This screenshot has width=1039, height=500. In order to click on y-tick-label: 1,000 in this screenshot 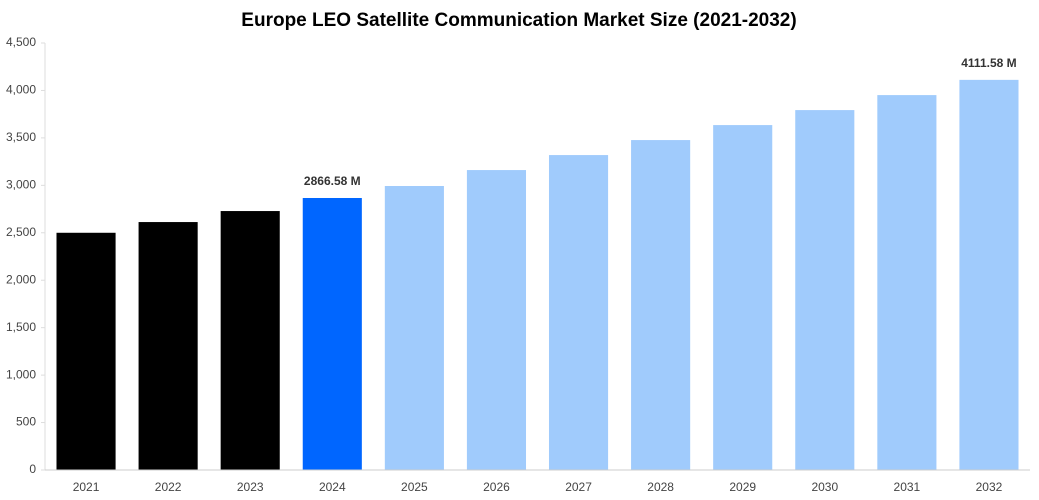, I will do `click(21, 374)`.